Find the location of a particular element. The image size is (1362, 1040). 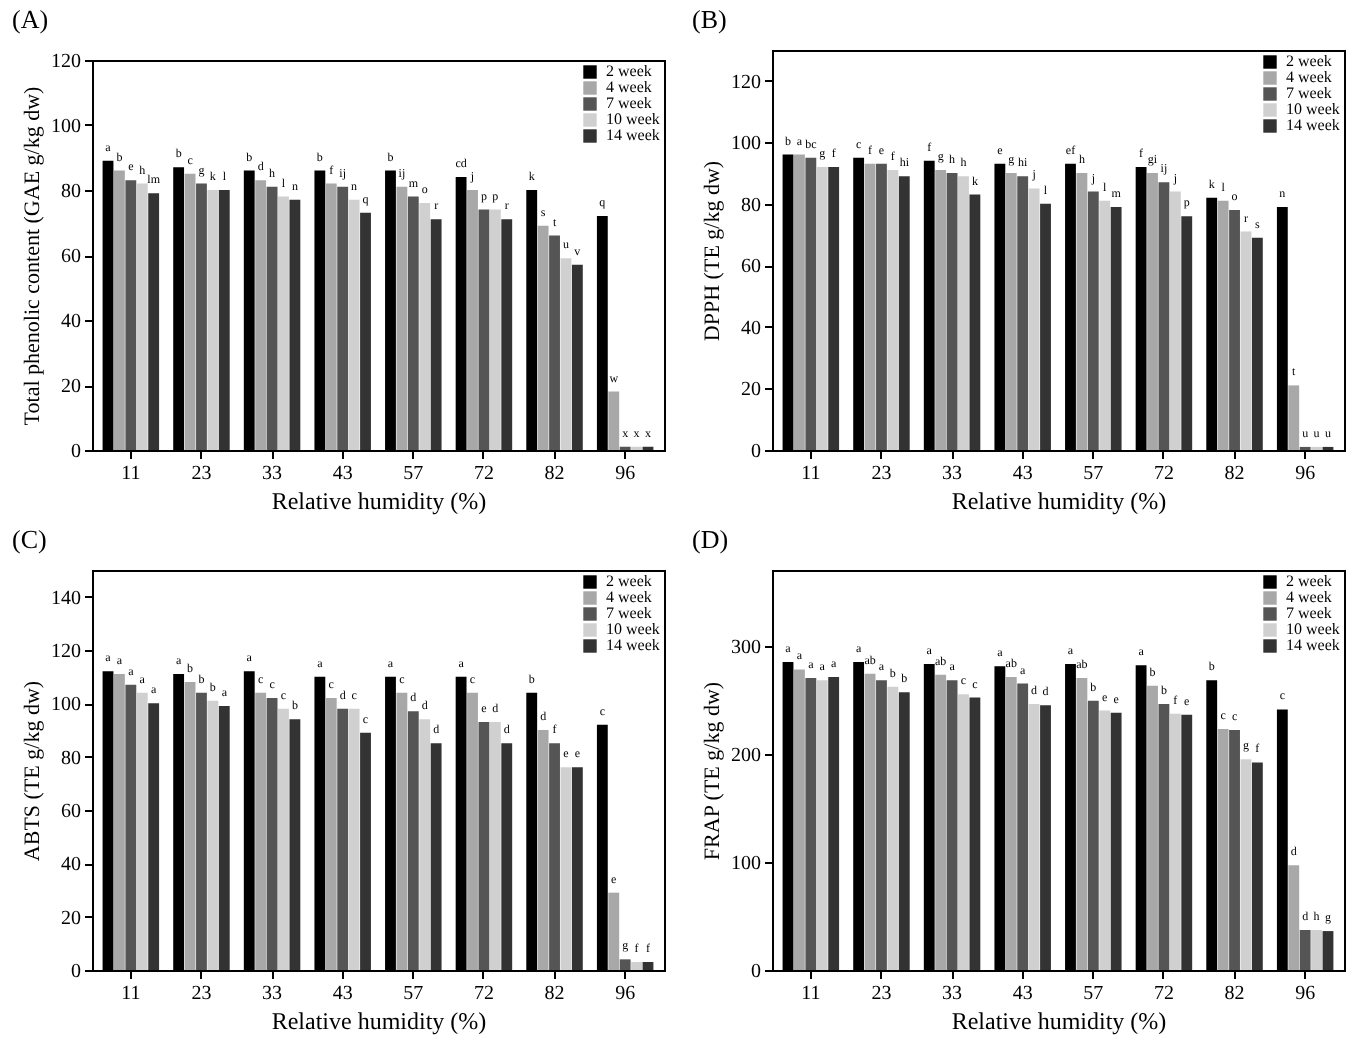

y-tick-label: 120 is located at coordinates (66, 62).